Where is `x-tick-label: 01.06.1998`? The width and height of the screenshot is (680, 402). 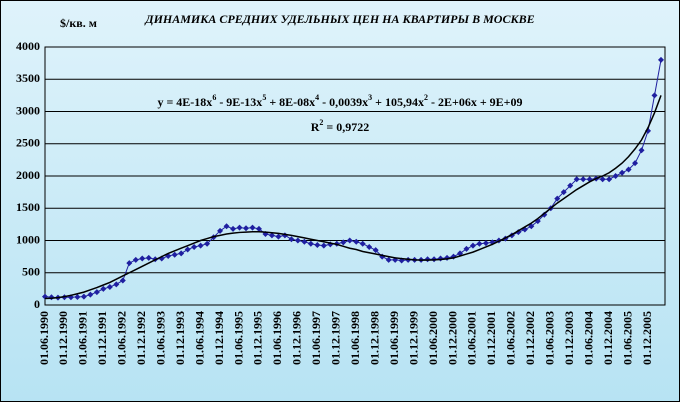
x-tick-label: 01.06.1998 is located at coordinates (355, 338).